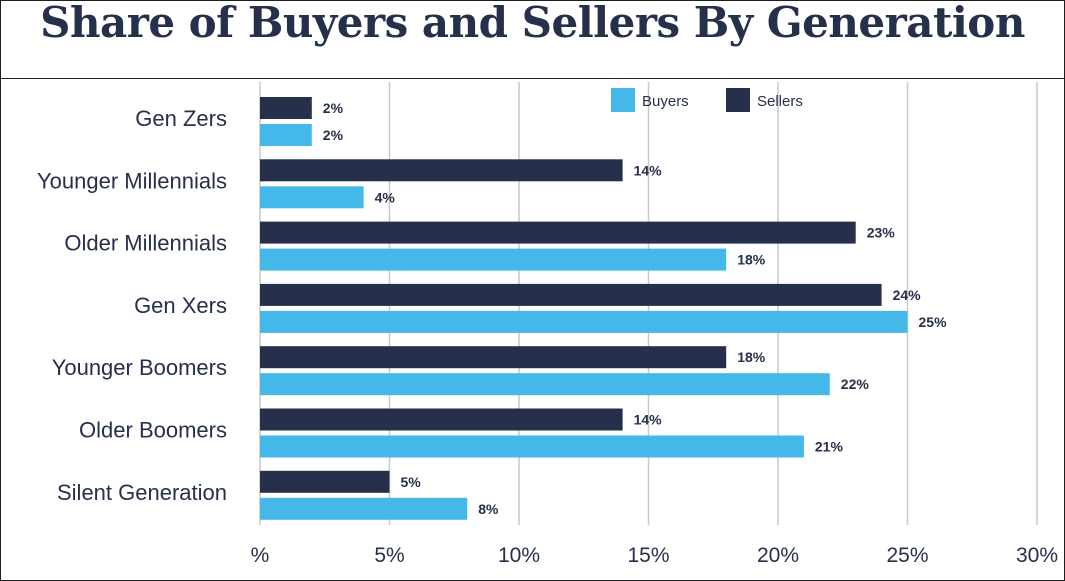 The height and width of the screenshot is (581, 1065). I want to click on title-divider, so click(532, 78).